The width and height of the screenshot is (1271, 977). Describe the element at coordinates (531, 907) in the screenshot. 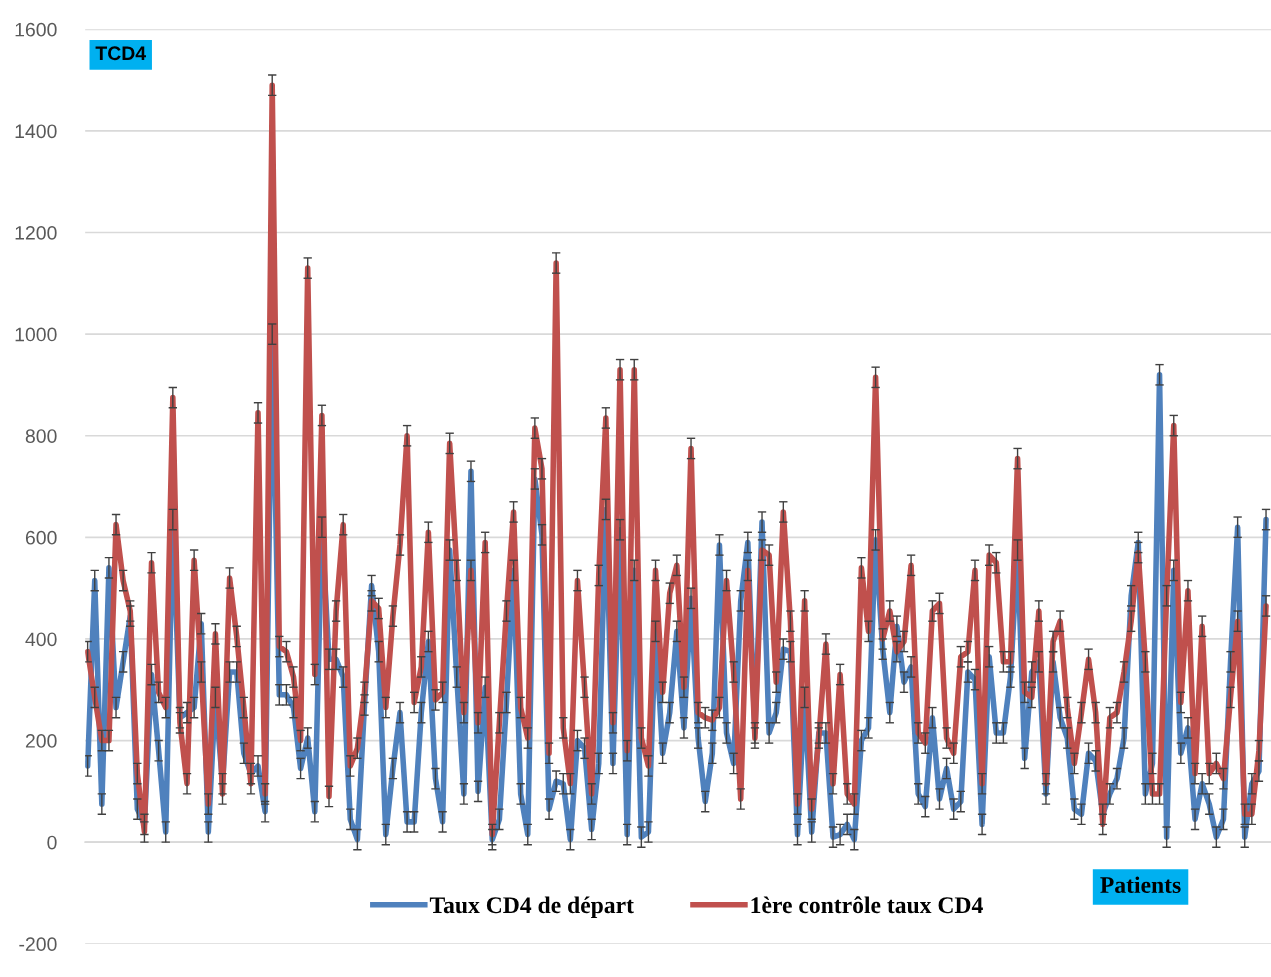

I see `legend-label: Taux CD4 de départ` at that location.